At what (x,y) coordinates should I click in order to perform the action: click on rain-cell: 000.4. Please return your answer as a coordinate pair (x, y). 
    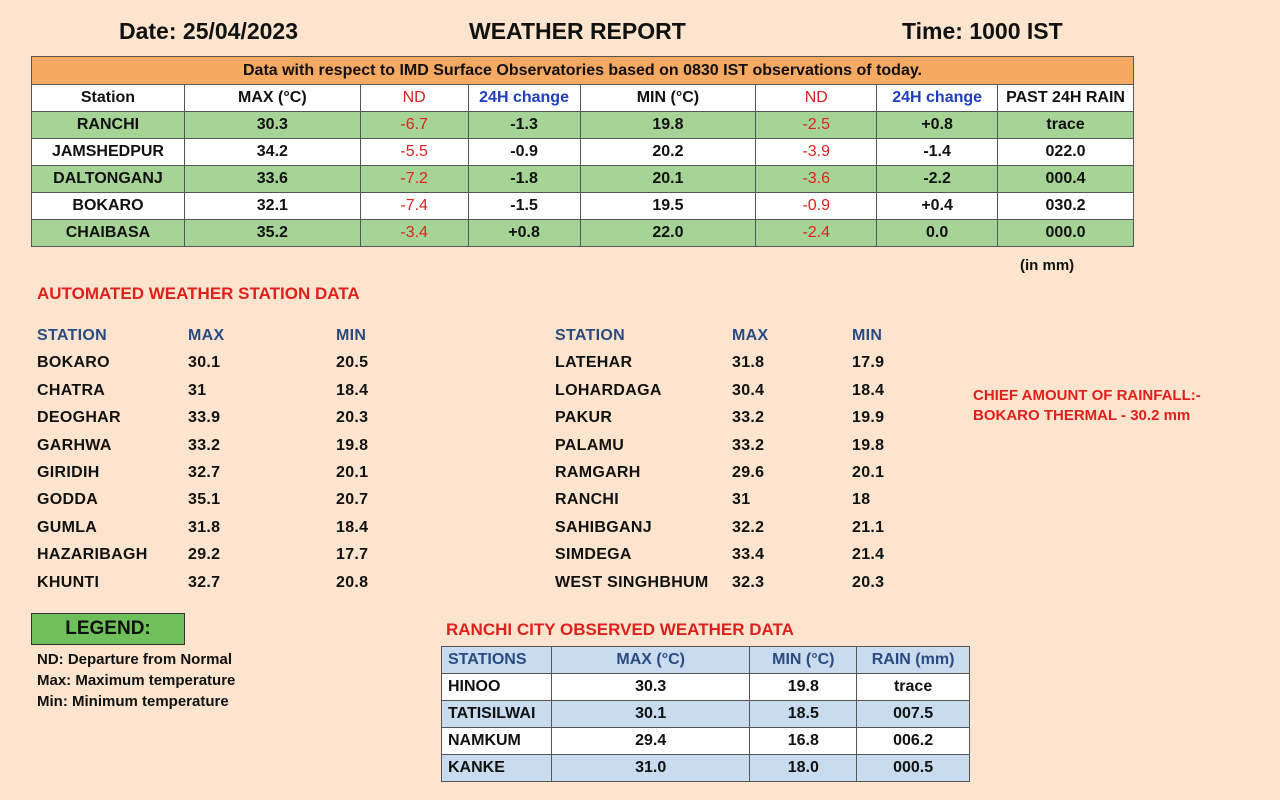
    Looking at the image, I should click on (1065, 179).